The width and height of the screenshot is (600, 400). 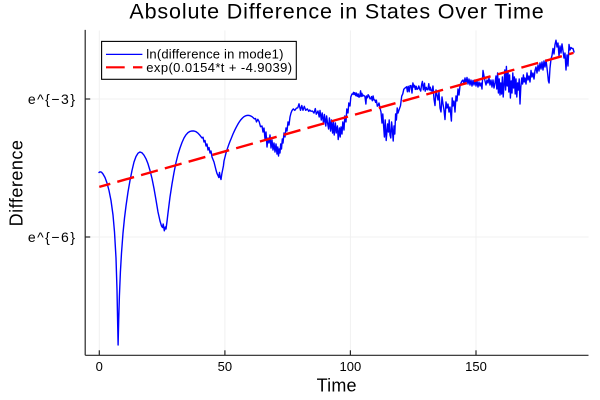 I want to click on svg-text: exp(0.0154*t + -4.9039), so click(x=219, y=67).